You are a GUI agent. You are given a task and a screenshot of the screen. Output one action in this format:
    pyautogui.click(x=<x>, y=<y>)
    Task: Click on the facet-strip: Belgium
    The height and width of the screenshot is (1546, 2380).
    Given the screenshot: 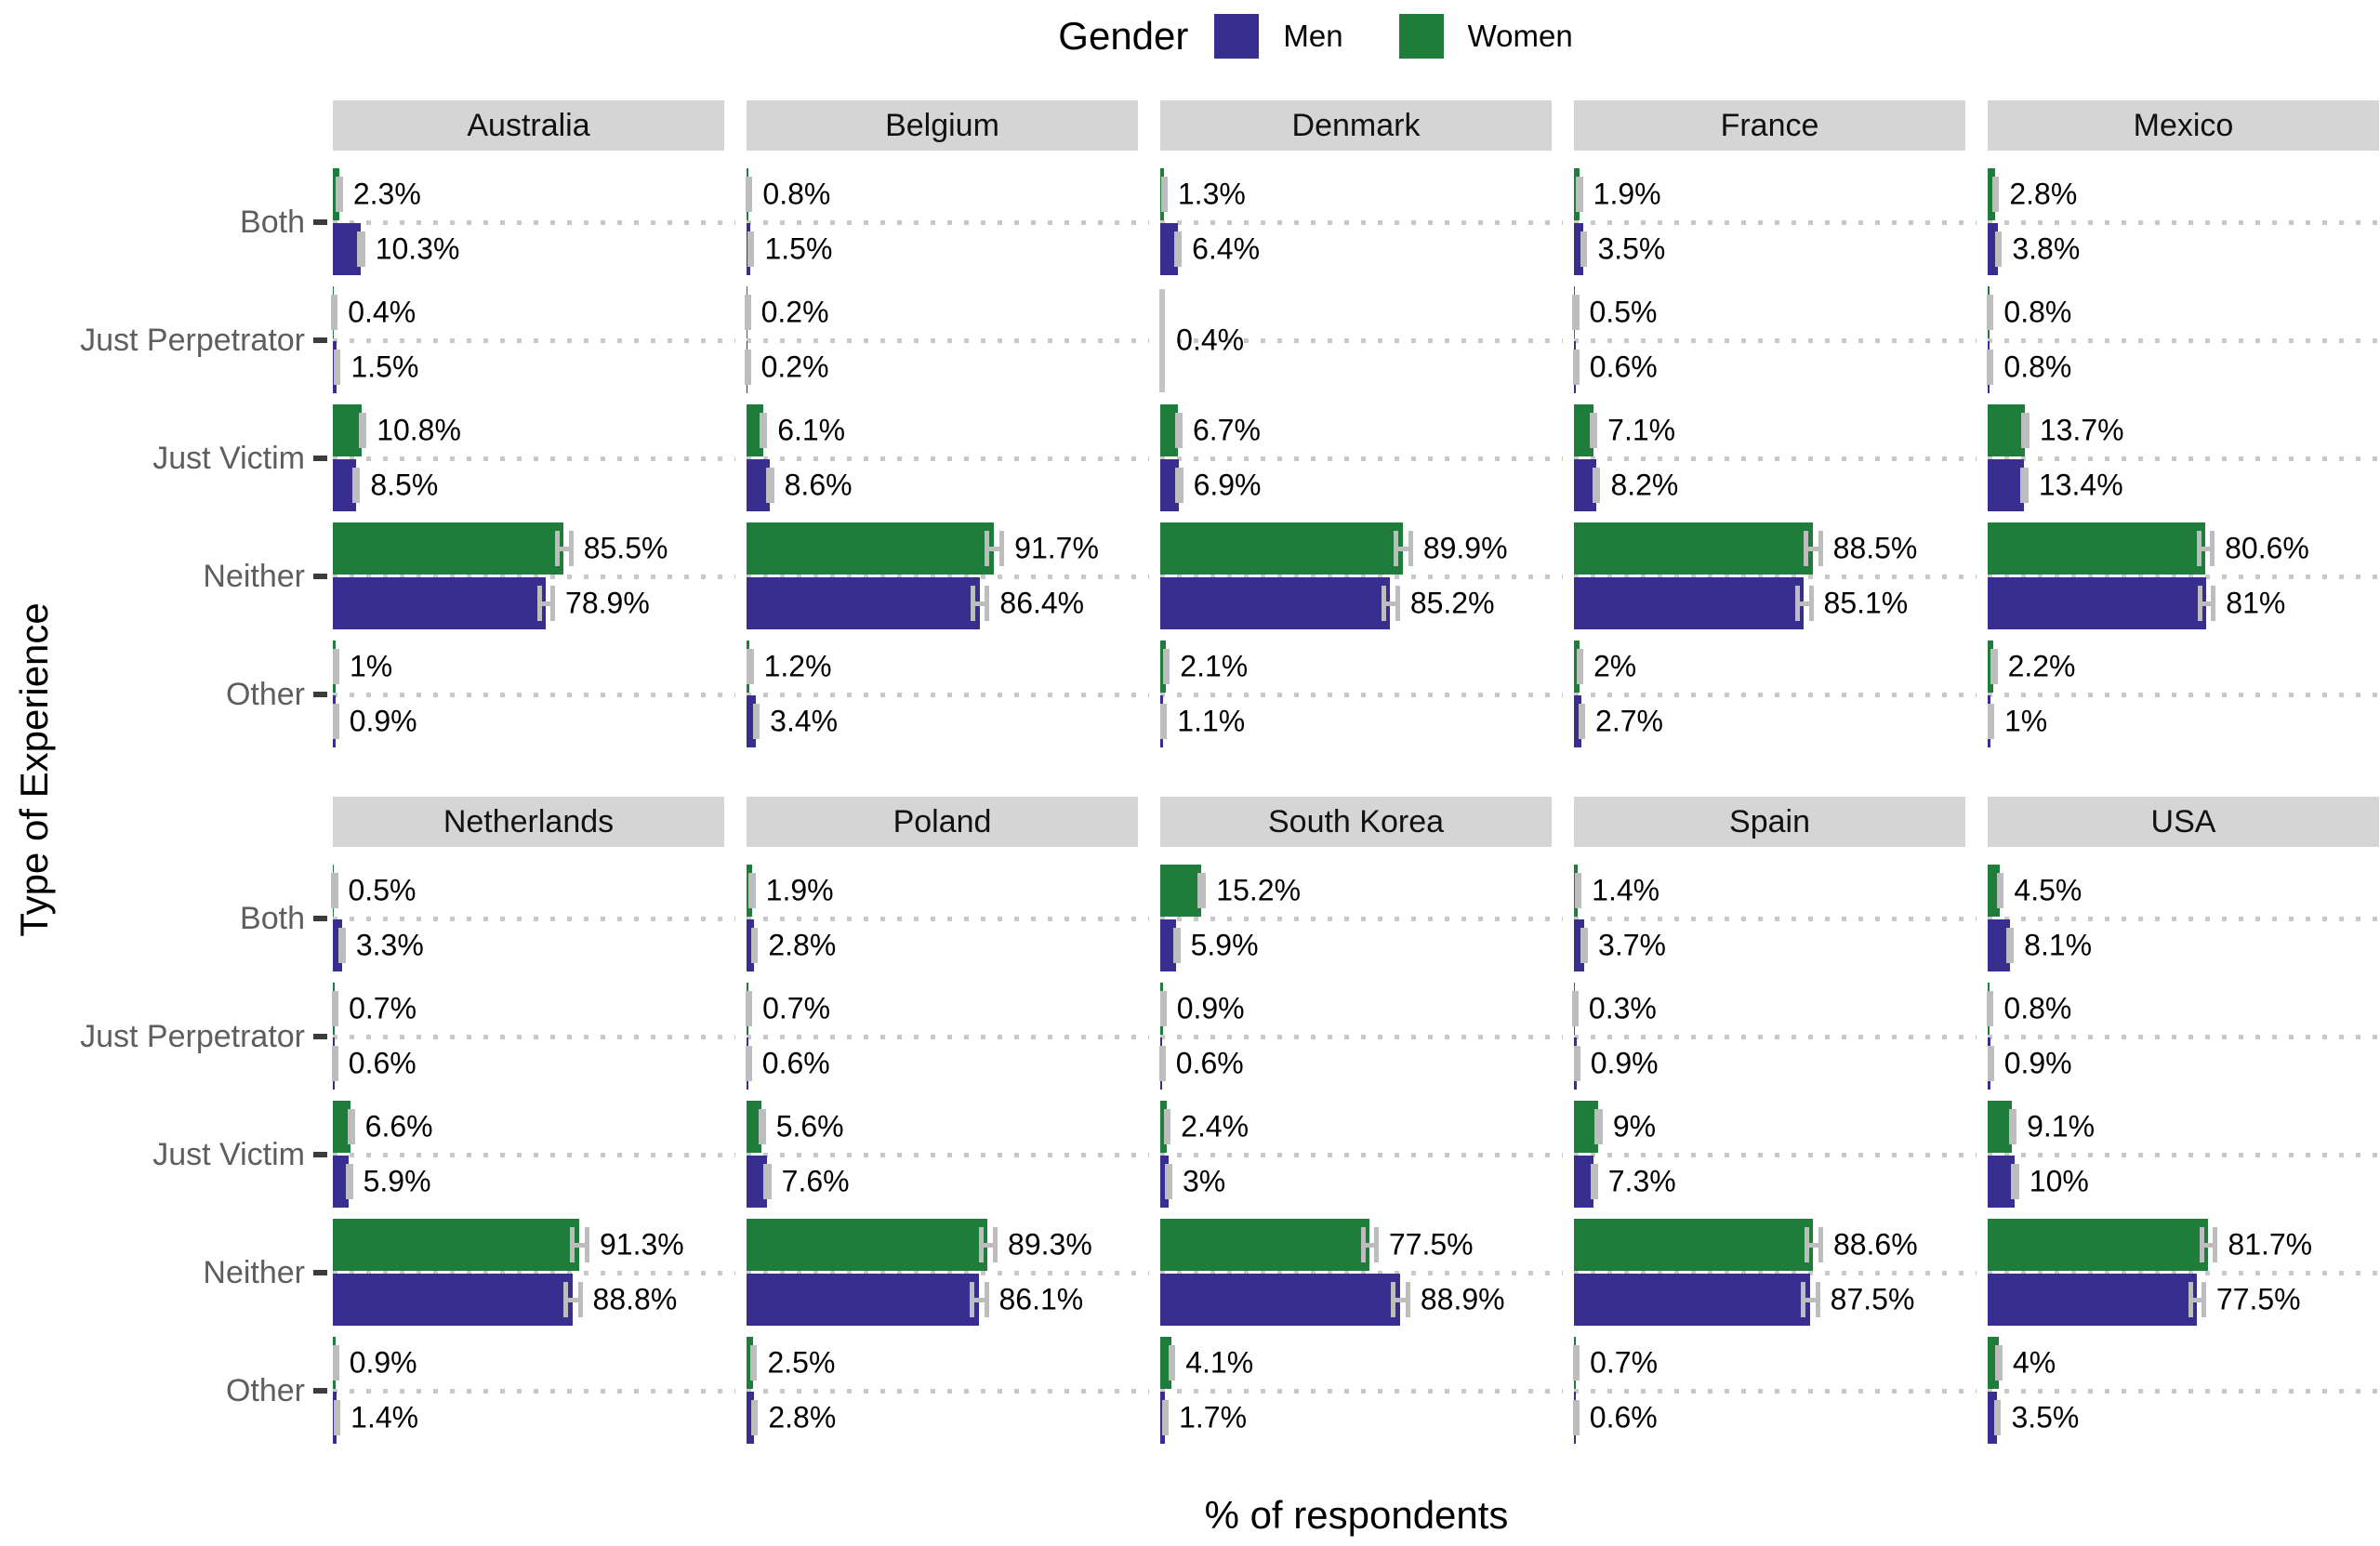 What is the action you would take?
    pyautogui.click(x=942, y=125)
    